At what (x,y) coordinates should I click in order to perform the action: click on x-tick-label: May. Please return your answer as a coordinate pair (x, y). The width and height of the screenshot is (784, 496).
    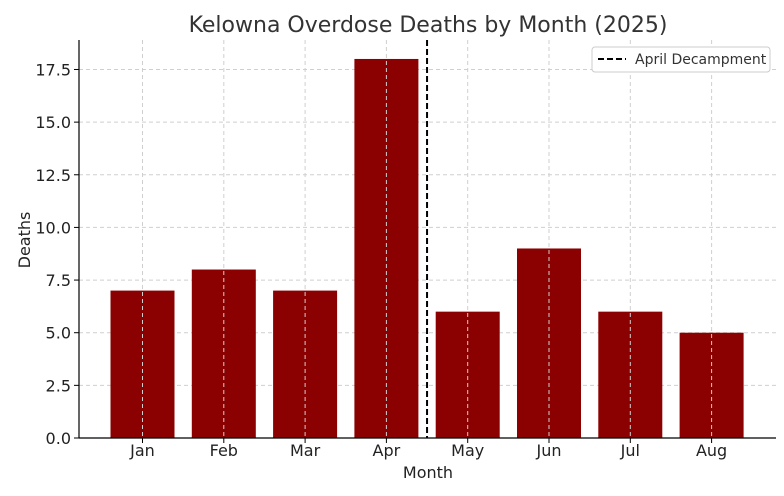
    Looking at the image, I should click on (467, 450).